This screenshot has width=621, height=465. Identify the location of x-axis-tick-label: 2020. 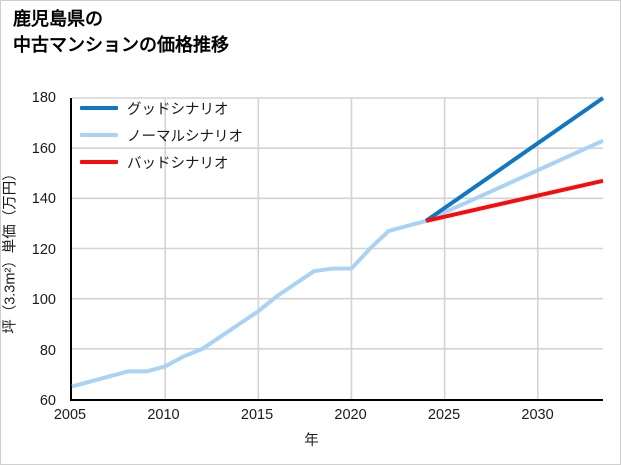
(350, 415).